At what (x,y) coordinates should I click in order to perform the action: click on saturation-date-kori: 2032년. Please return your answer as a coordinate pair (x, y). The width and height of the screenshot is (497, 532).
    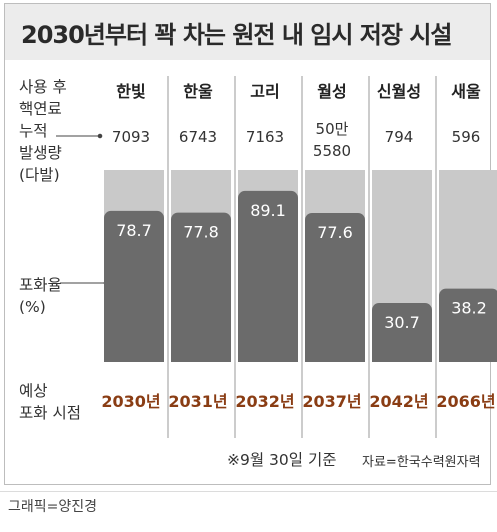
    Looking at the image, I should click on (265, 401).